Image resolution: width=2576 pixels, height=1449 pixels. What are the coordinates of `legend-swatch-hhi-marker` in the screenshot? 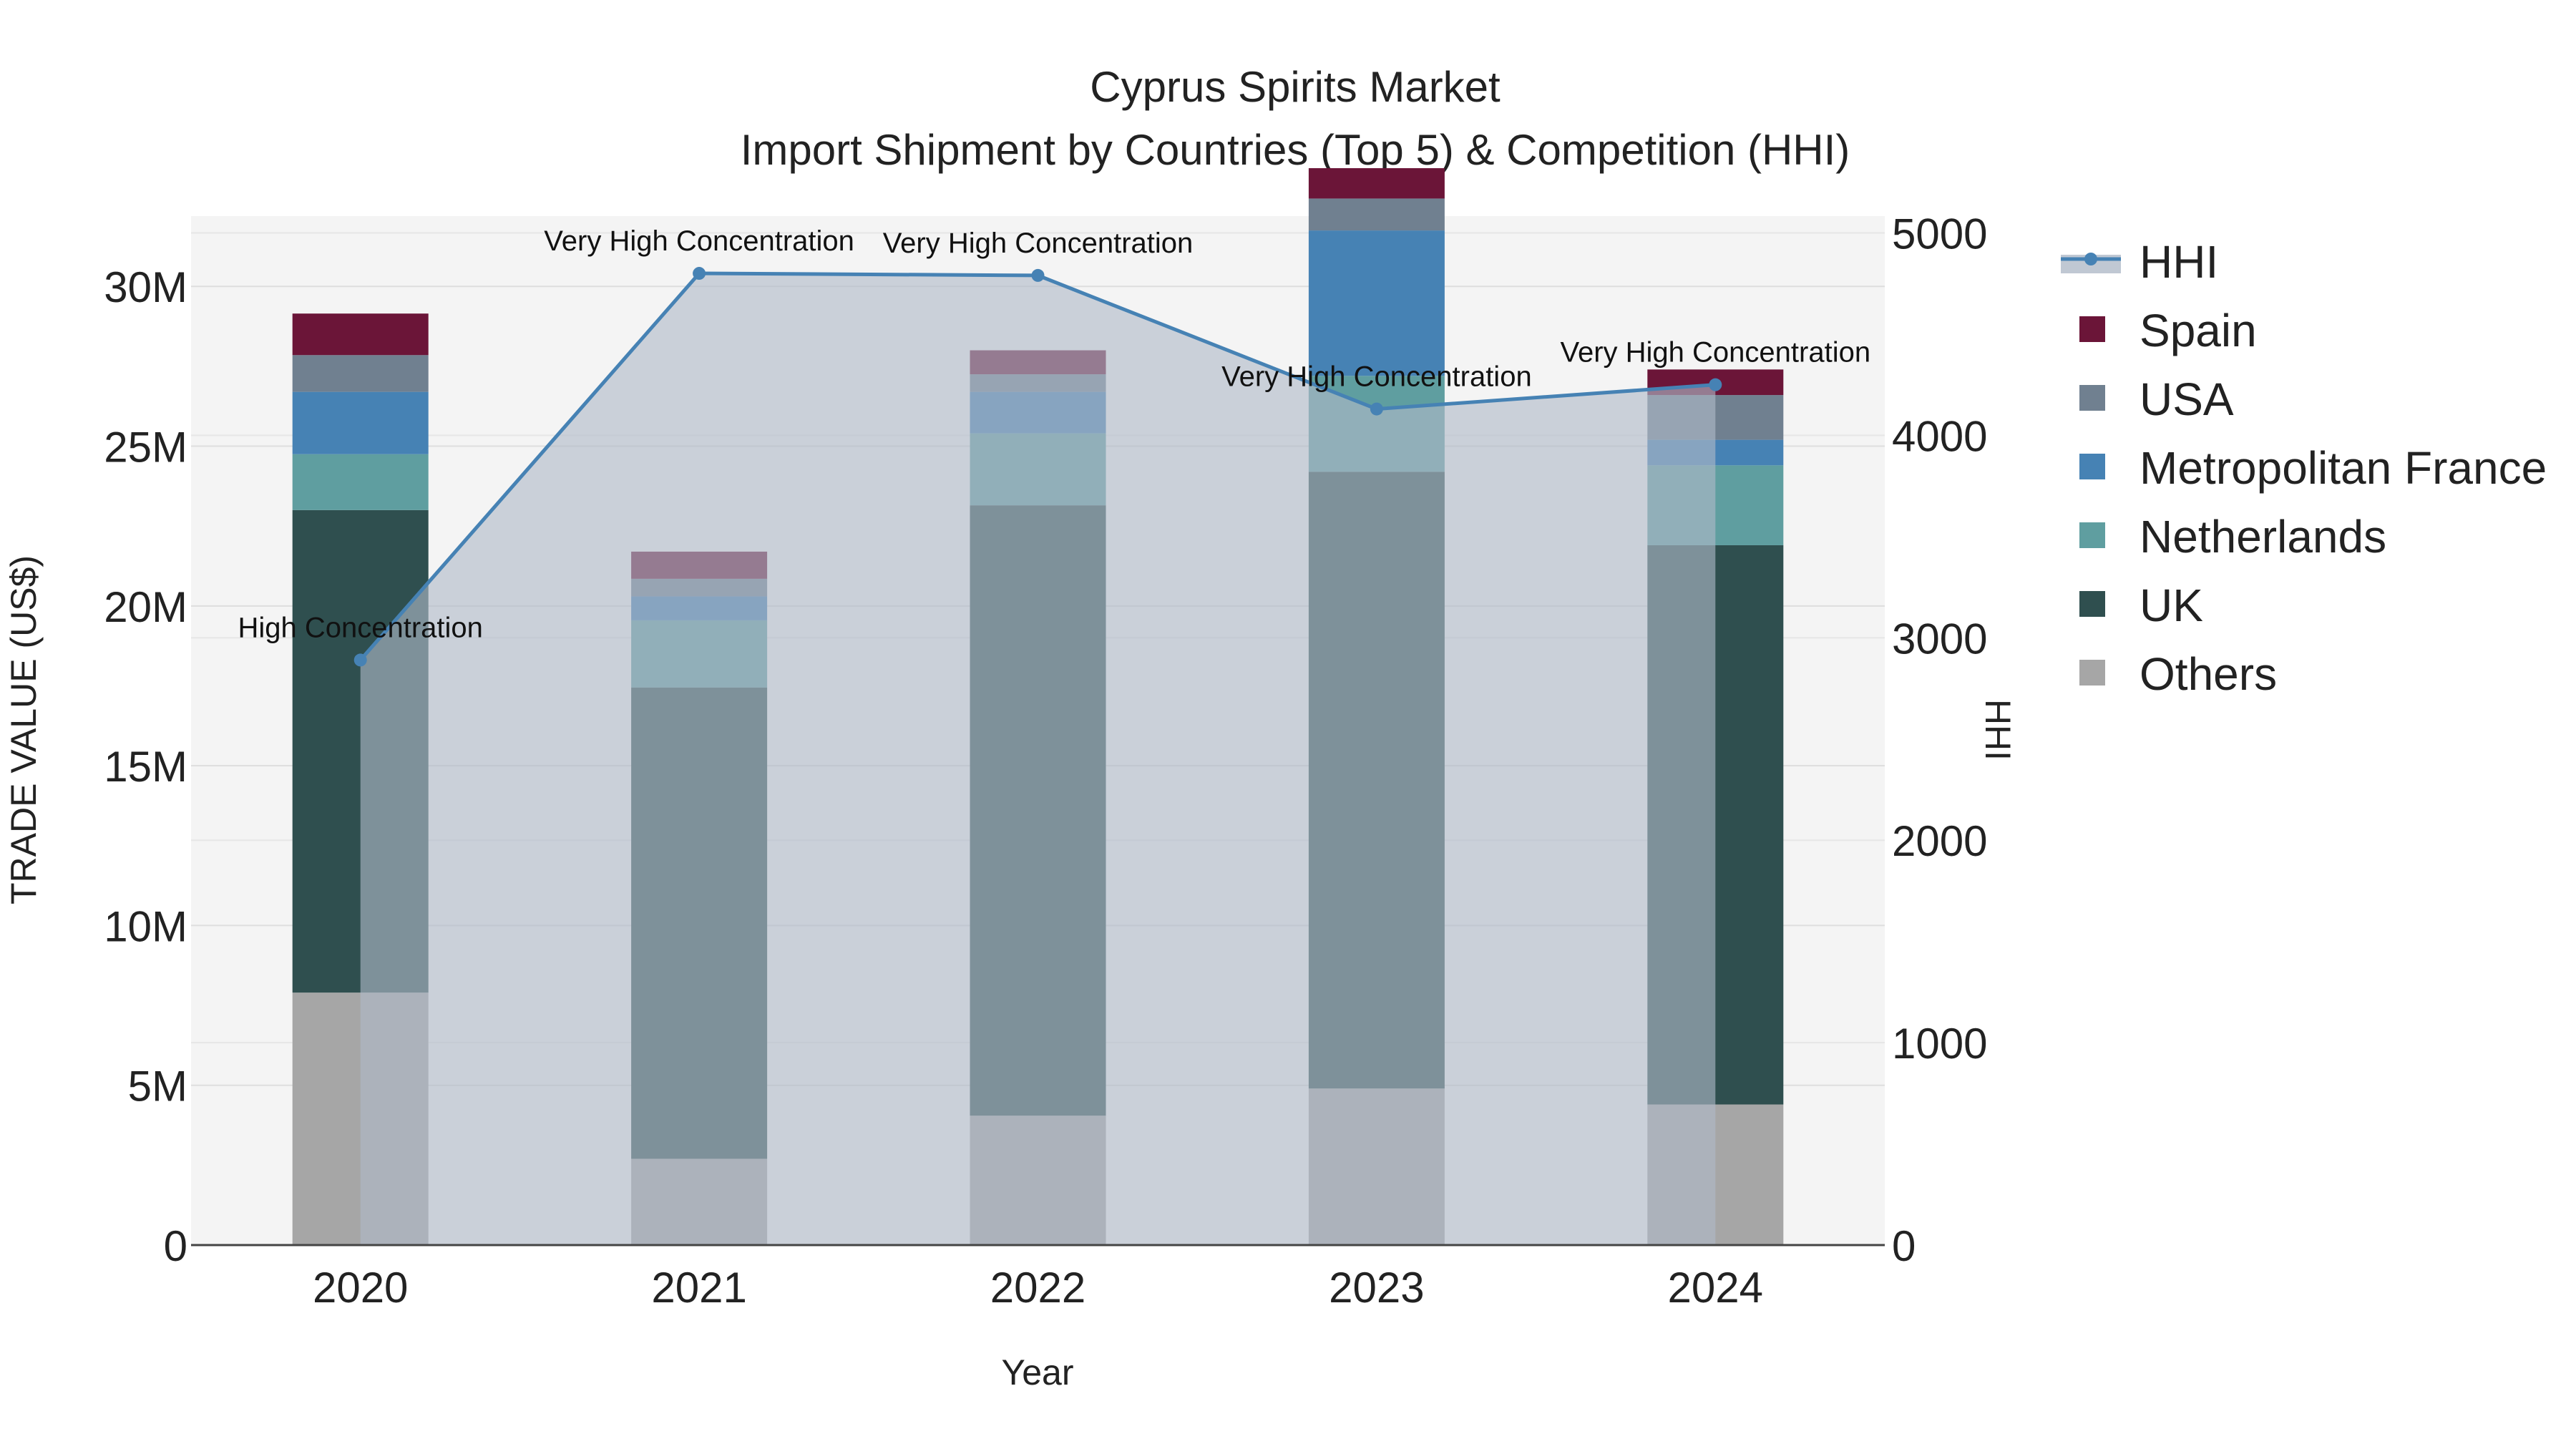 It's located at (2090, 259).